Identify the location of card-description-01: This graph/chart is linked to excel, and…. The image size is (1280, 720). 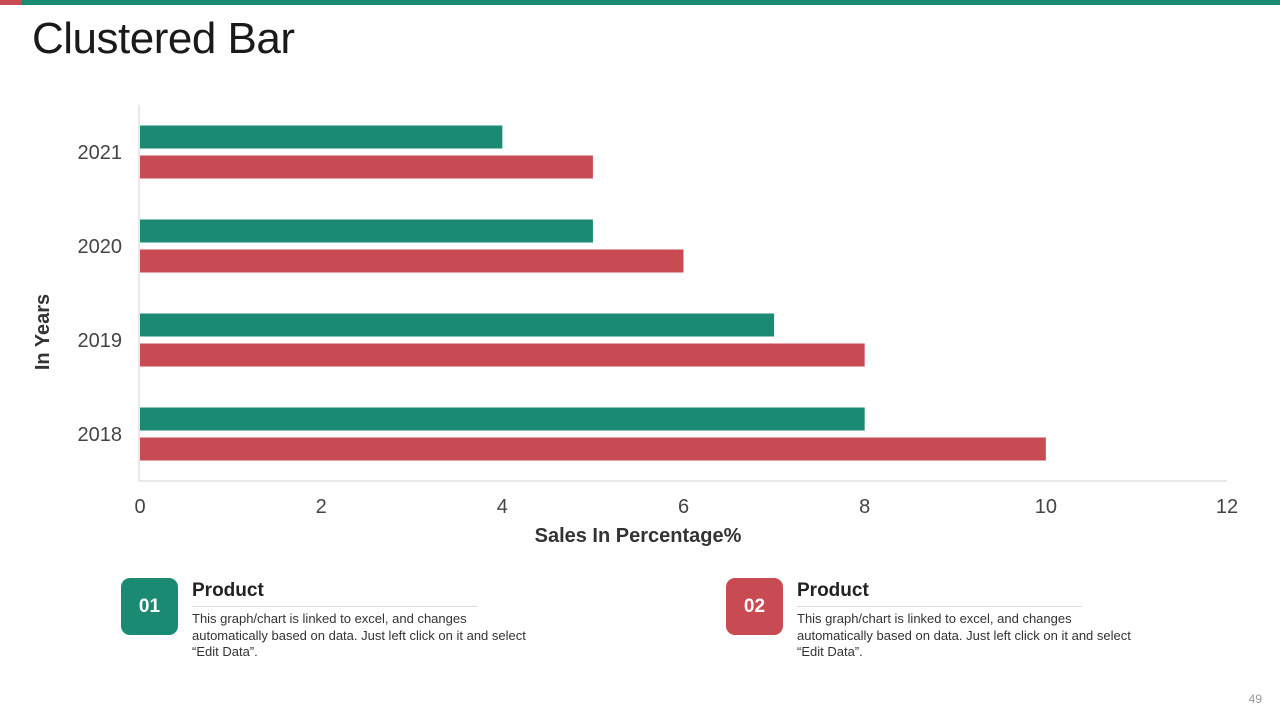
(359, 635).